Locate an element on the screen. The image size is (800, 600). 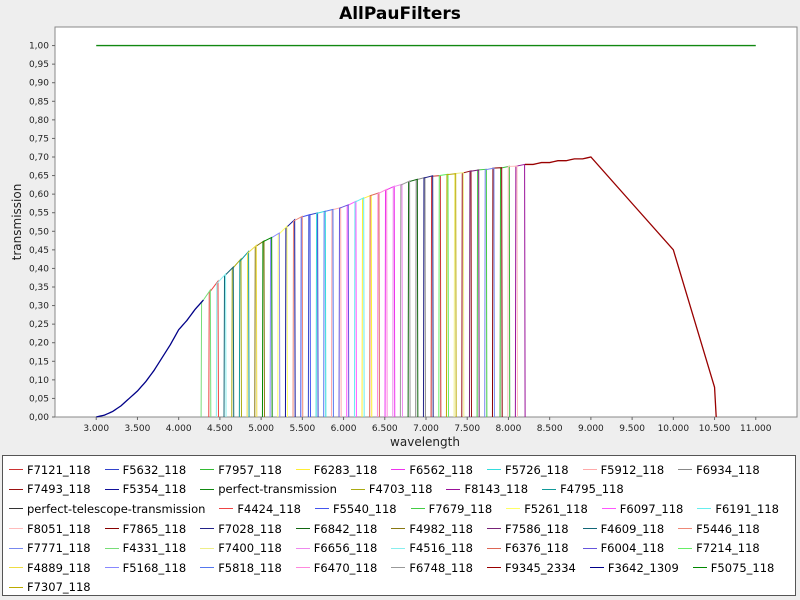
legend-label: F5912_118 is located at coordinates (632, 469).